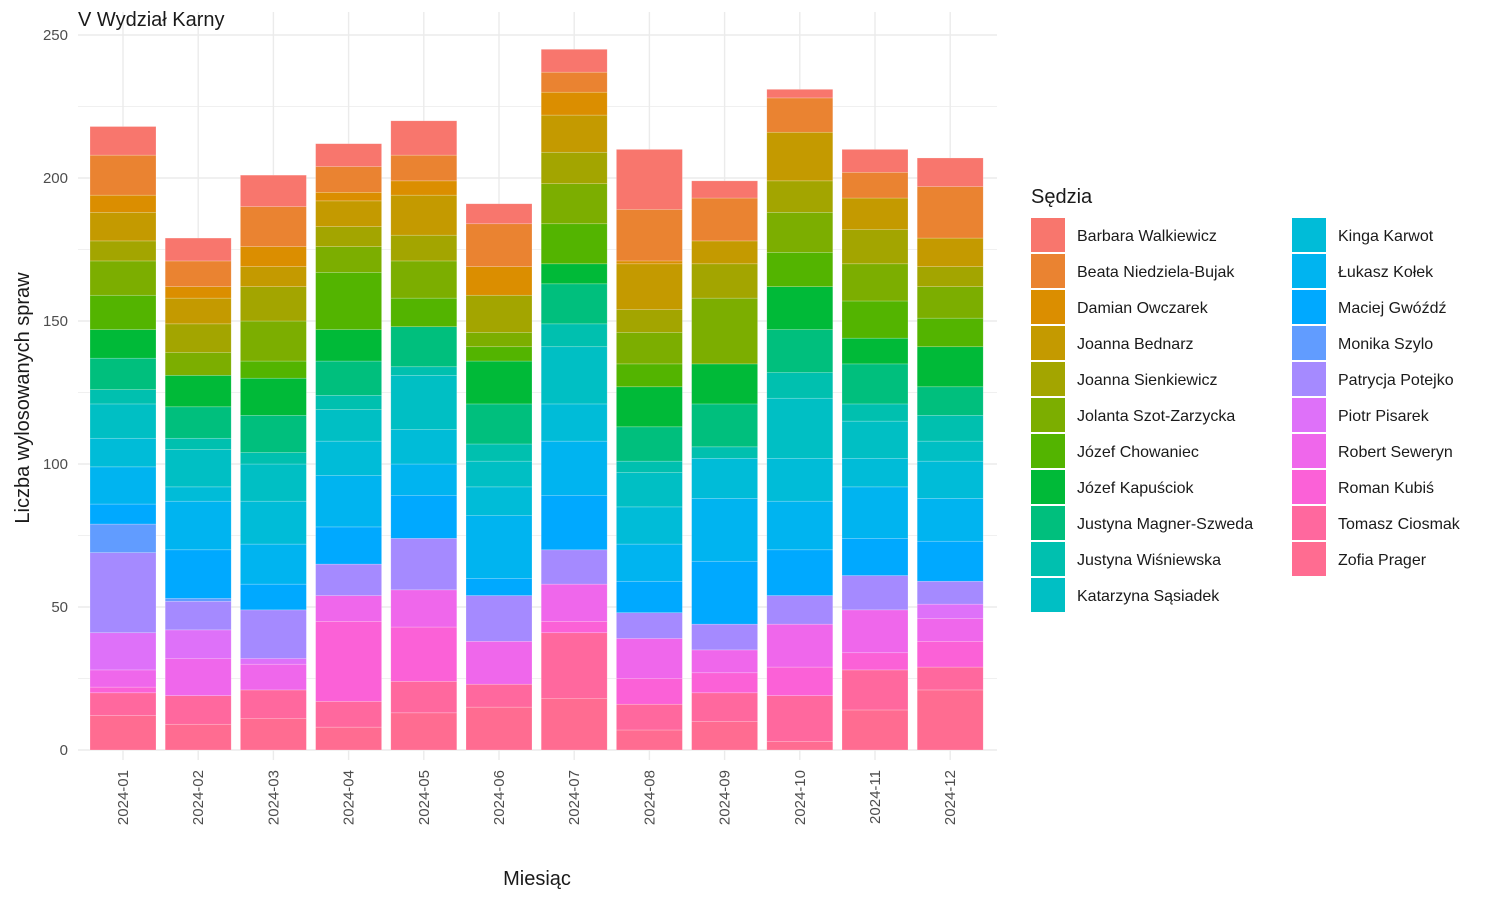 Image resolution: width=1500 pixels, height=900 pixels. I want to click on legend-item: Joanna Sienkiewicz, so click(1124, 379).